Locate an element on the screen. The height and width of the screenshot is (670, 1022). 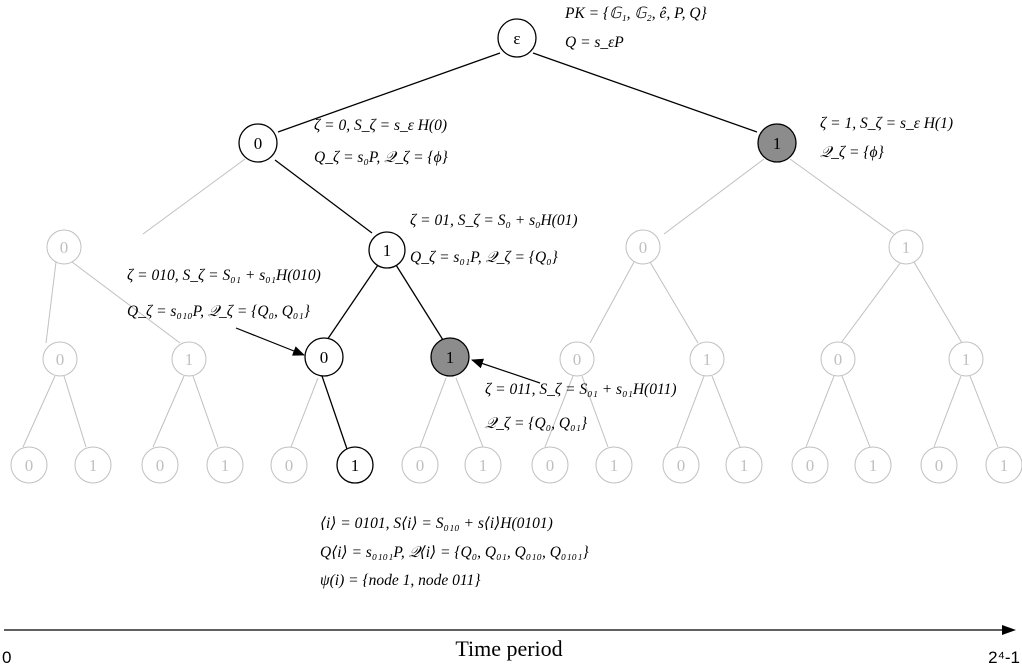
node-0-label: 0 is located at coordinates (258, 143).